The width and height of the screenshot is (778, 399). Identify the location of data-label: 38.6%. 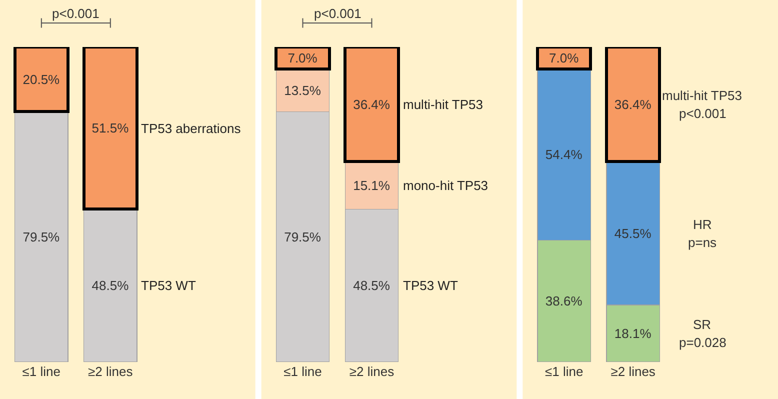
(564, 301).